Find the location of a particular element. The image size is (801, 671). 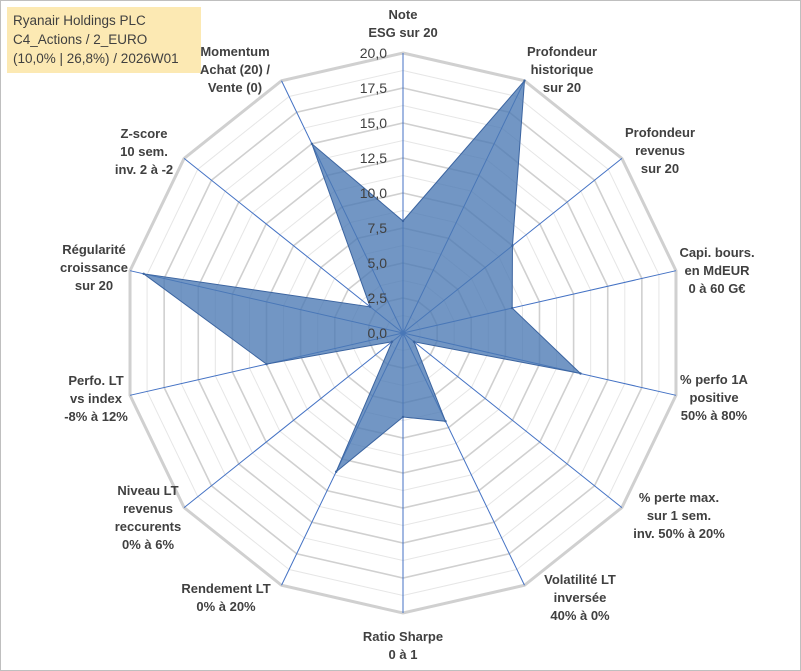

axis-label: % perte max. sur 1 sem. inv. 50% à 20% is located at coordinates (679, 515).